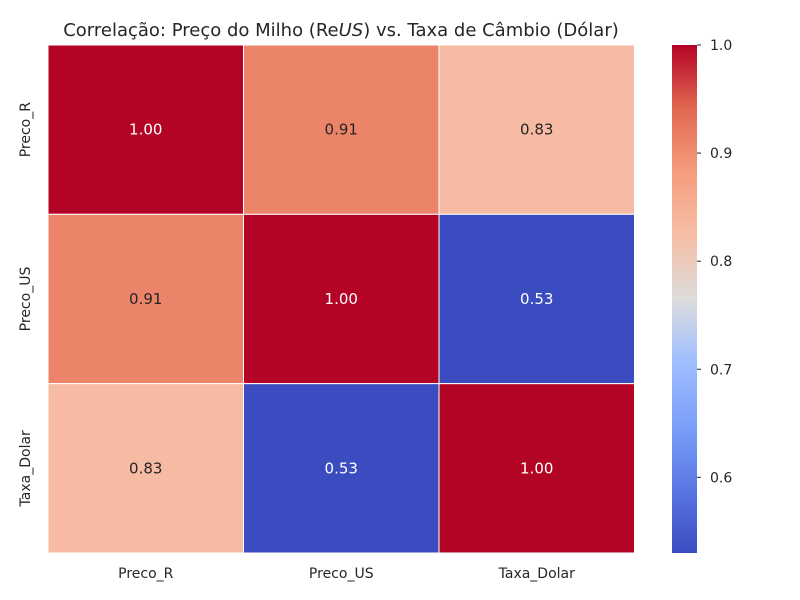  Describe the element at coordinates (26, 299) in the screenshot. I see `y-tick-label: Preco_US` at that location.